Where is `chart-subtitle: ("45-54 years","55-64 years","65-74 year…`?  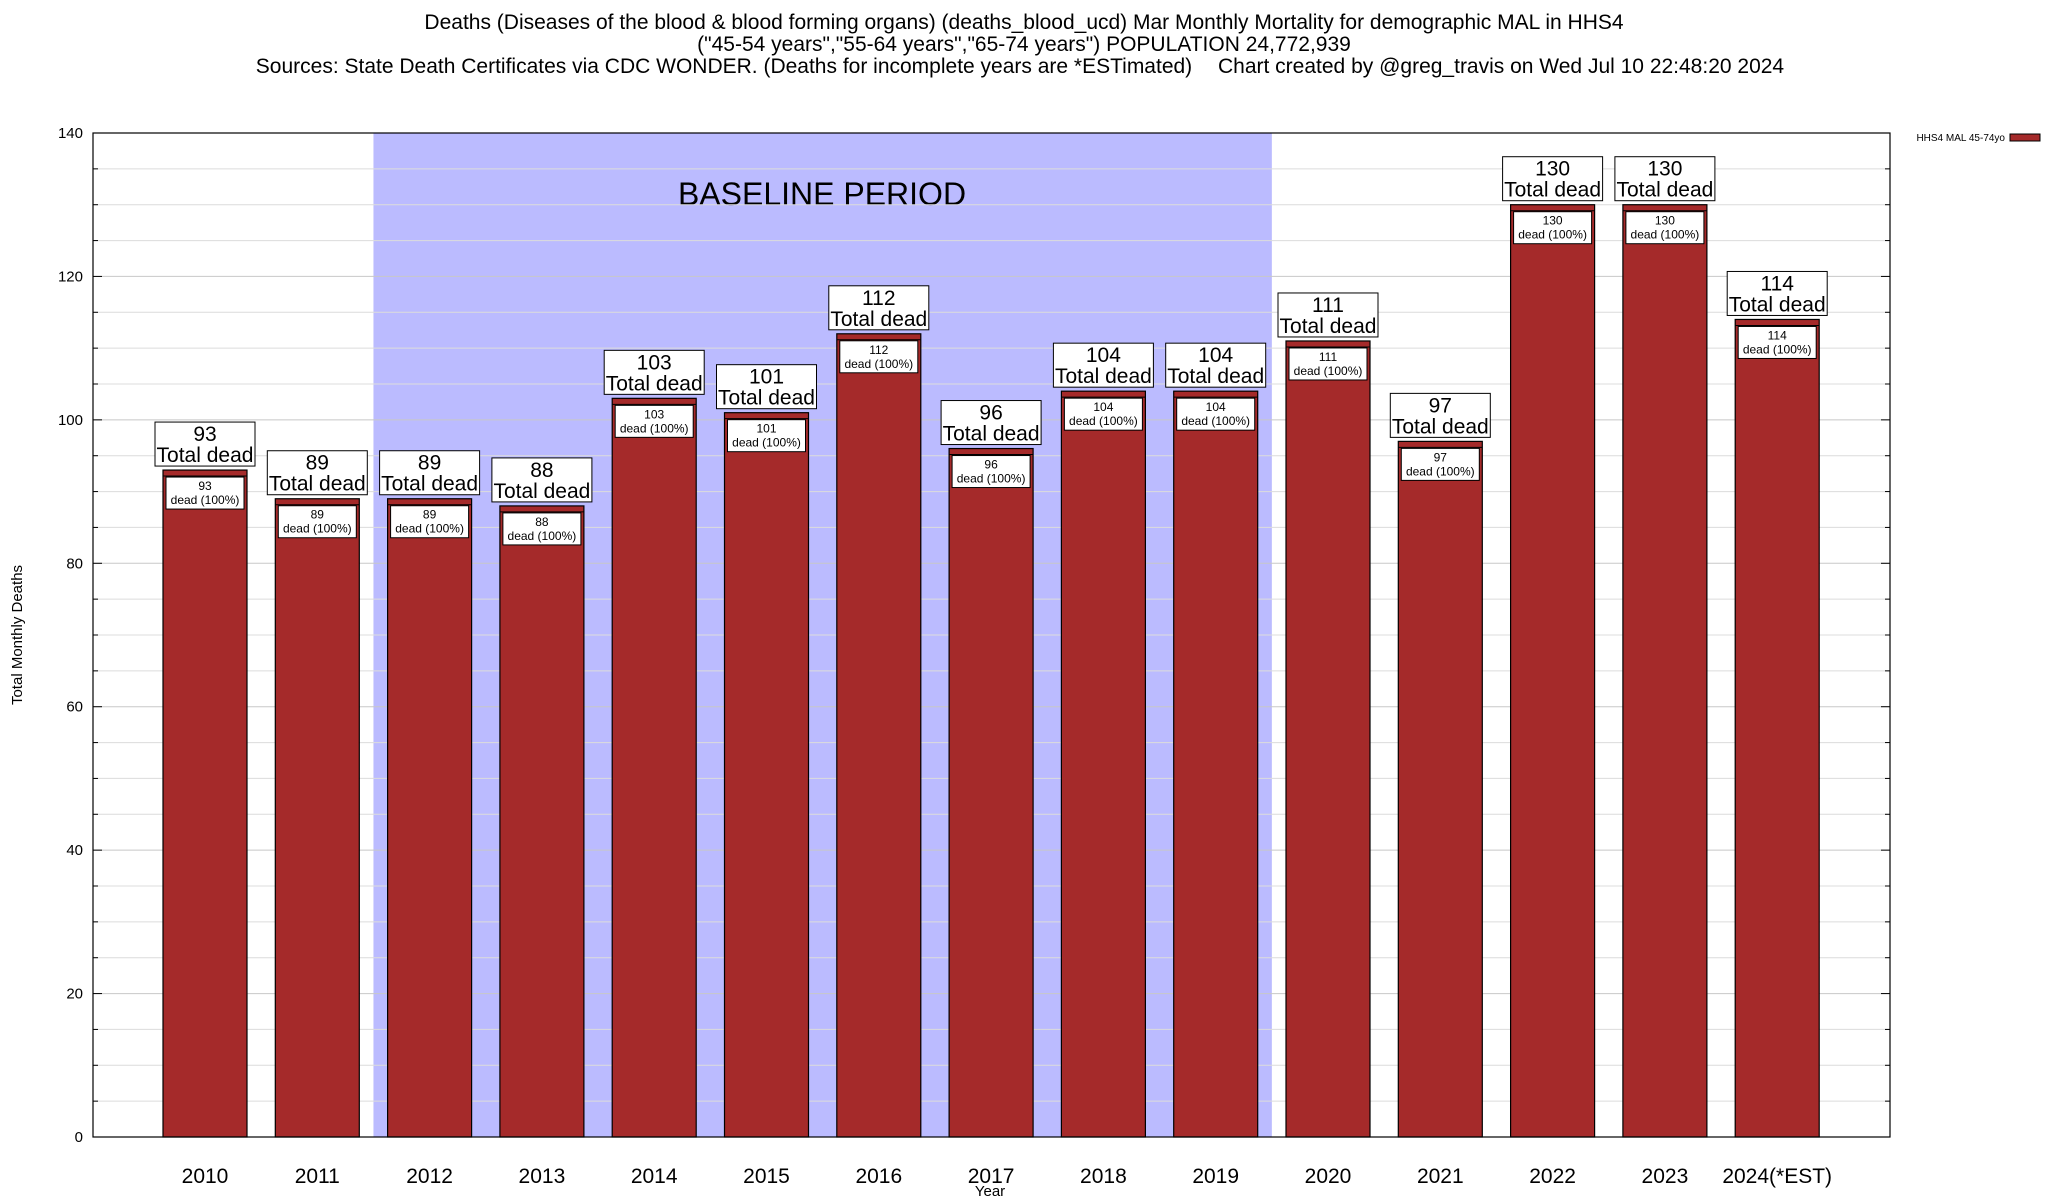 chart-subtitle: ("45-54 years","55-64 years","65-74 year… is located at coordinates (1024, 44).